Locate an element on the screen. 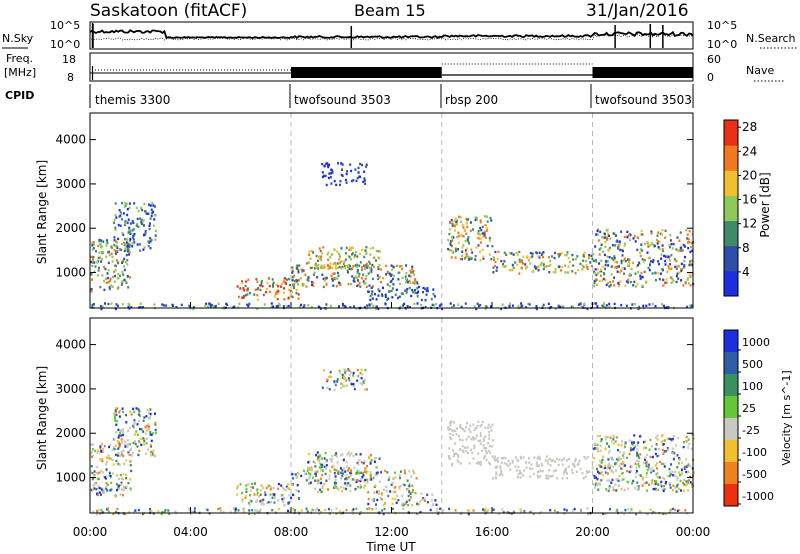 This screenshot has width=800, height=554. power-colorbar-tick-label: 4 is located at coordinates (746, 272).